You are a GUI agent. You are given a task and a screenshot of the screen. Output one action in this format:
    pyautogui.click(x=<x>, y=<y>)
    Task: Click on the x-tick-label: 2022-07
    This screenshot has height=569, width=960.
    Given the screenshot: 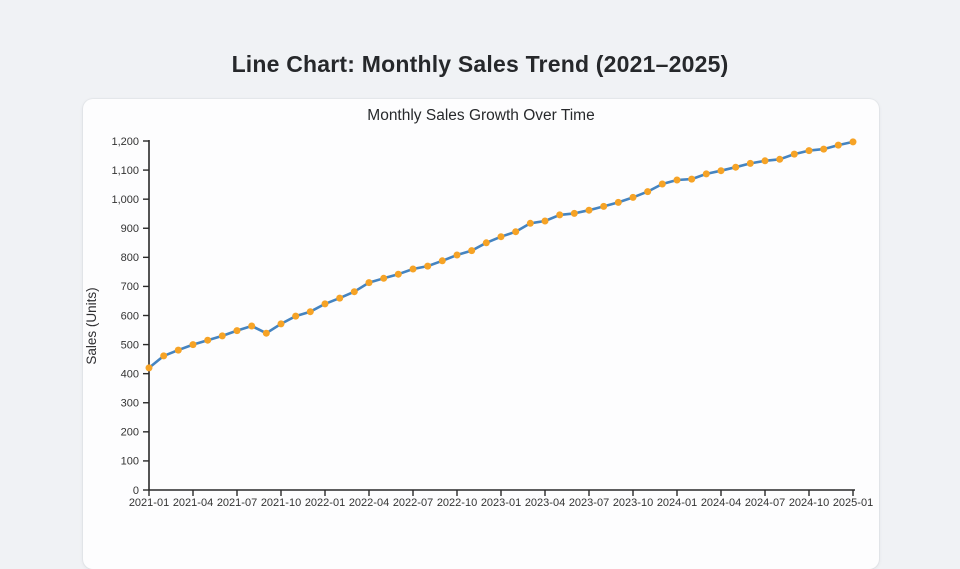 What is the action you would take?
    pyautogui.click(x=413, y=503)
    